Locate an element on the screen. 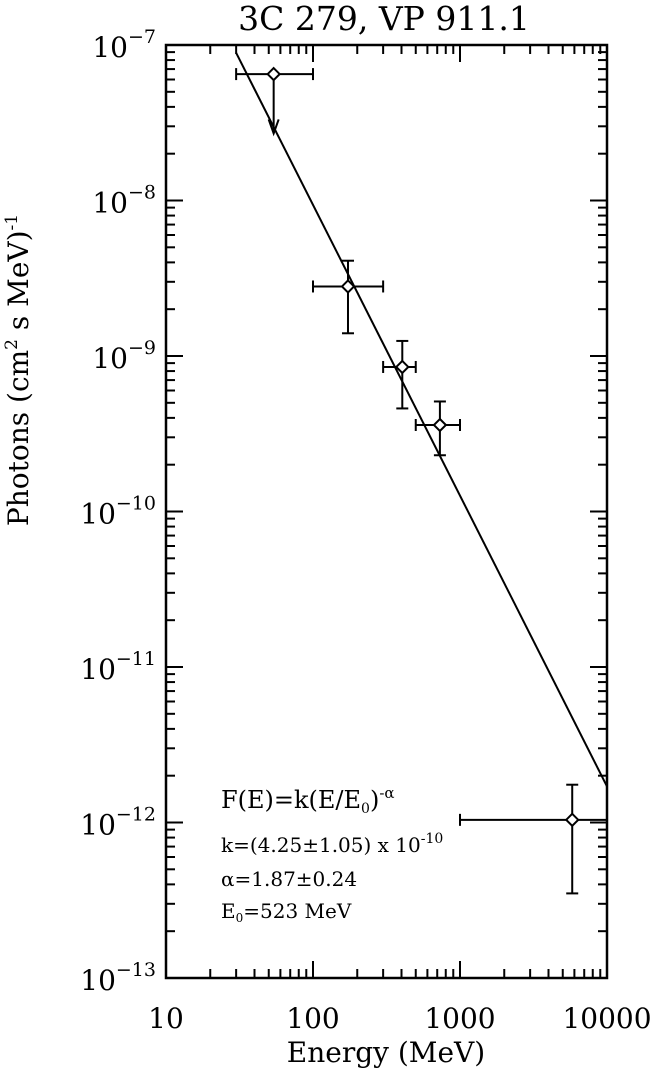 The width and height of the screenshot is (654, 1071). y-axis-label: Photons (cm2 s MeV)-1 is located at coordinates (18, 370).